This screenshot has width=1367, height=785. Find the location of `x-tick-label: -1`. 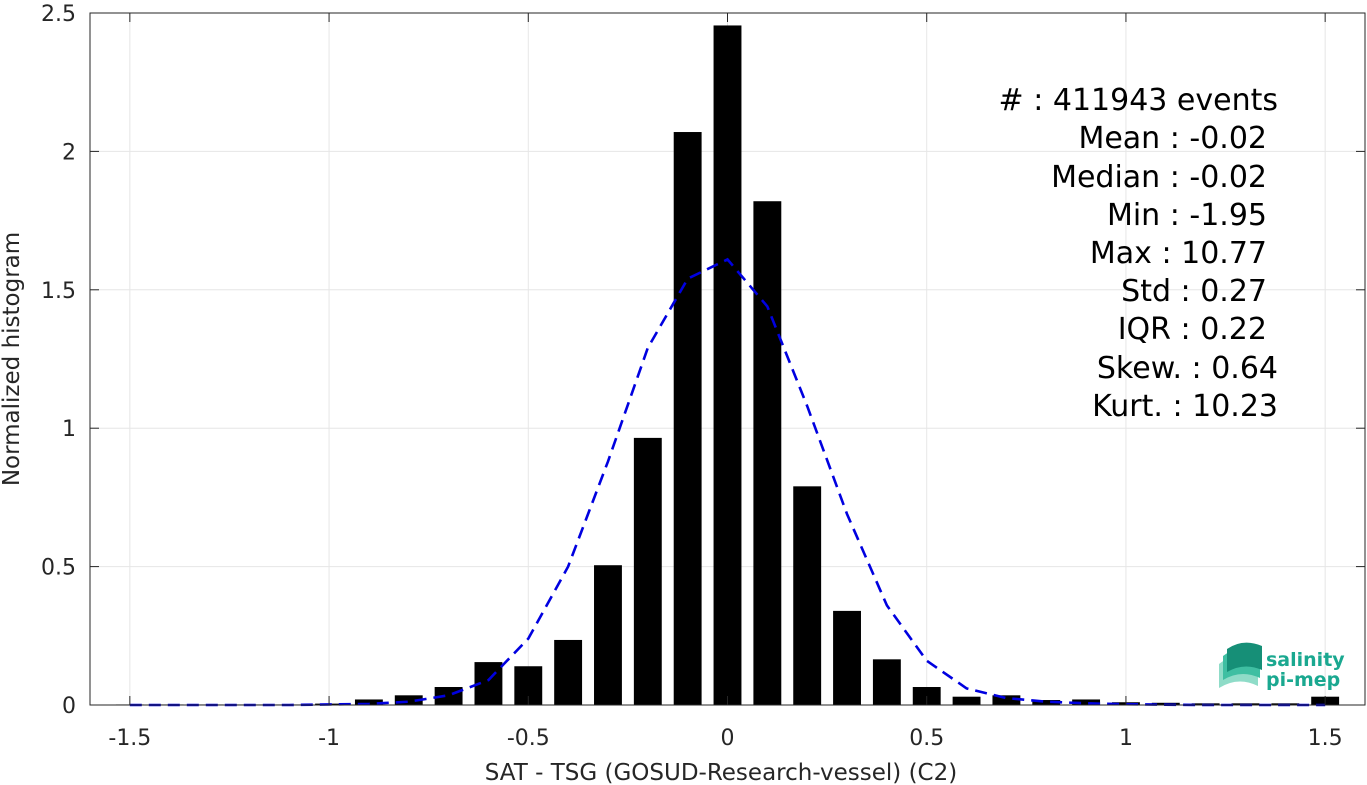

x-tick-label: -1 is located at coordinates (329, 738).